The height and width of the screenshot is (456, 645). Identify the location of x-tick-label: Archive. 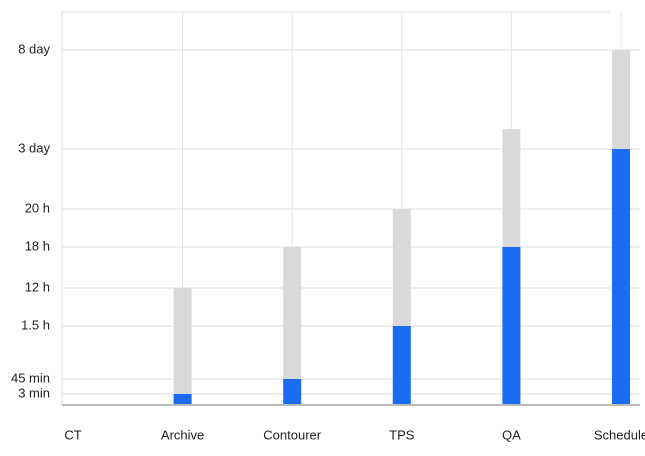
(182, 434).